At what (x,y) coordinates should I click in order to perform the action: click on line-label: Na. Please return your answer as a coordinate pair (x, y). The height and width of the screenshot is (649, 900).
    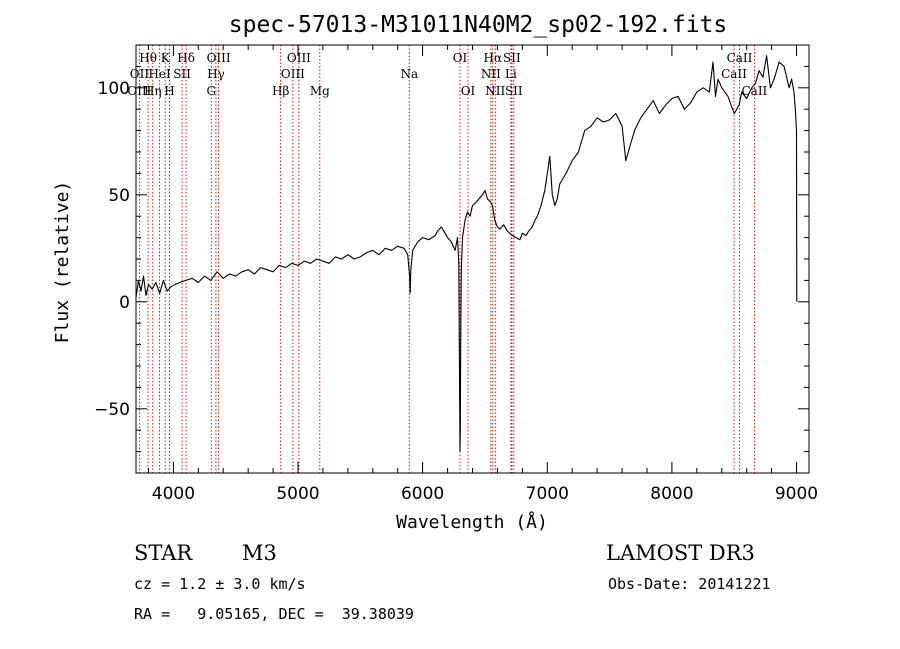
    Looking at the image, I should click on (409, 74).